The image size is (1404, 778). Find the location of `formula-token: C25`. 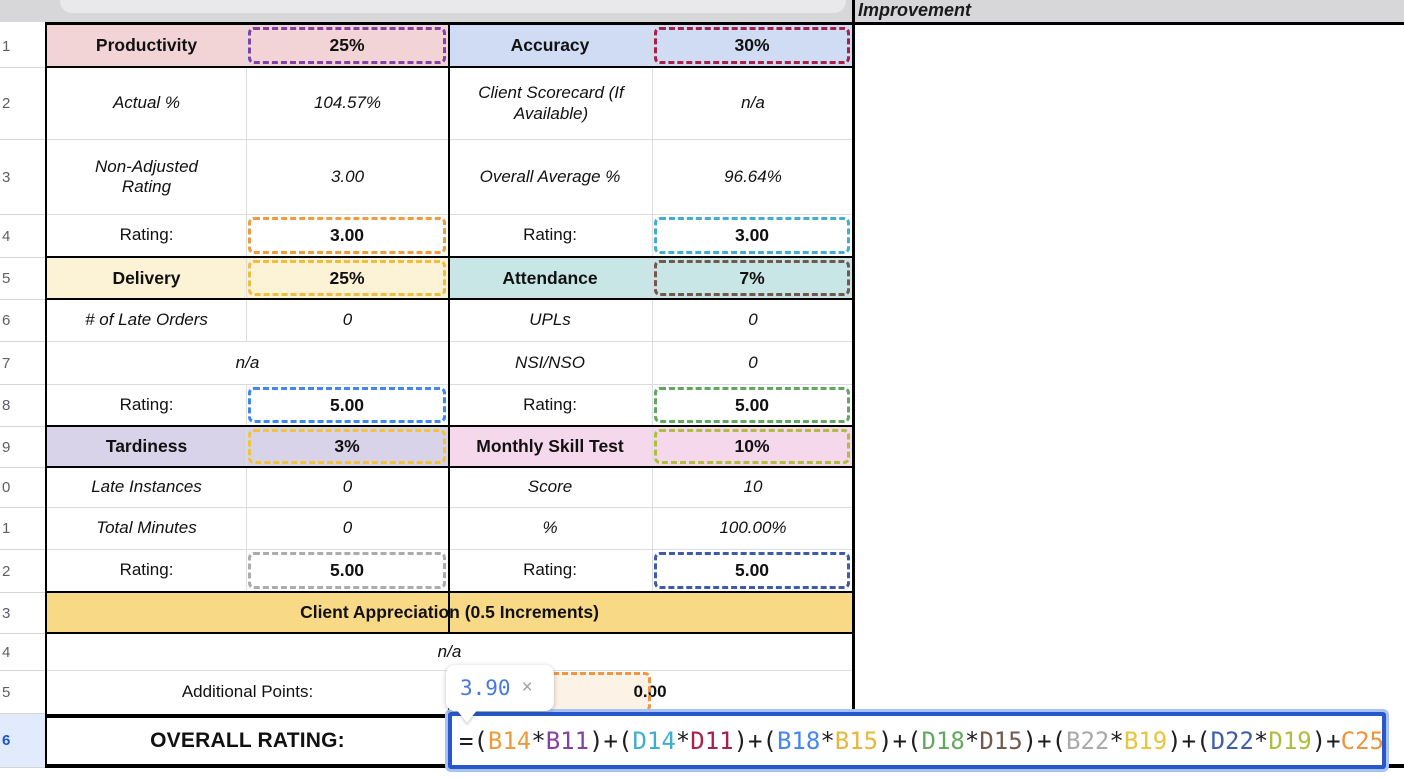

formula-token: C25 is located at coordinates (1362, 740).